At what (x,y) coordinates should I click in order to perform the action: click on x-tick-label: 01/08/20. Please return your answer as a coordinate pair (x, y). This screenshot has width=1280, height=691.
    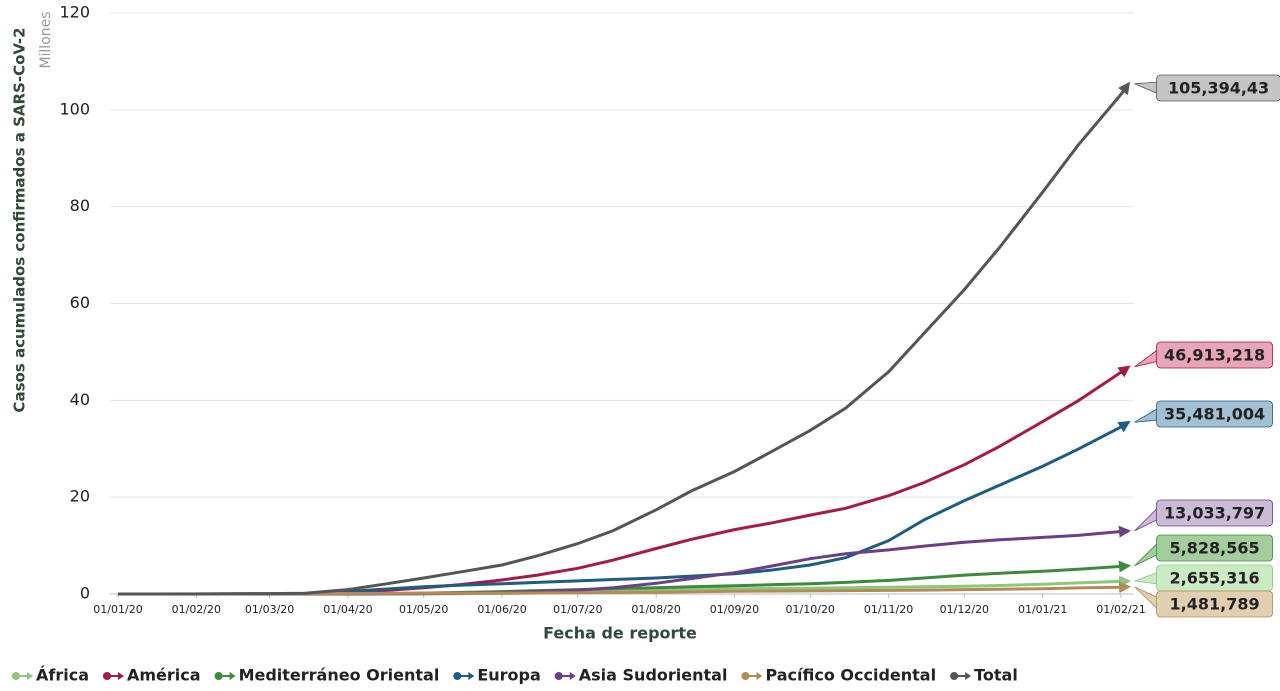
    Looking at the image, I should click on (655, 609).